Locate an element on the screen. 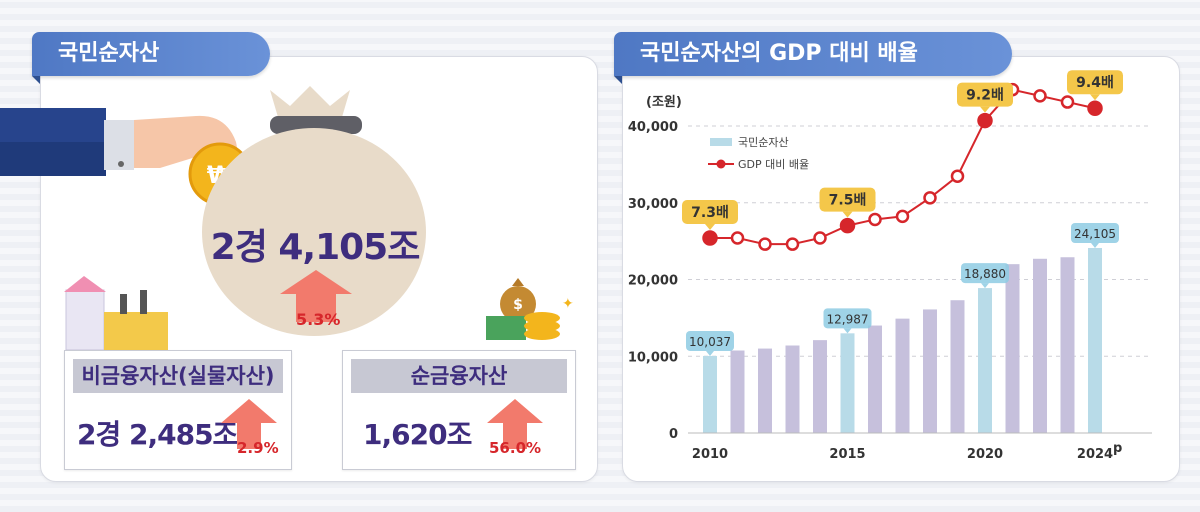  bar-label: 12,987 is located at coordinates (848, 319).